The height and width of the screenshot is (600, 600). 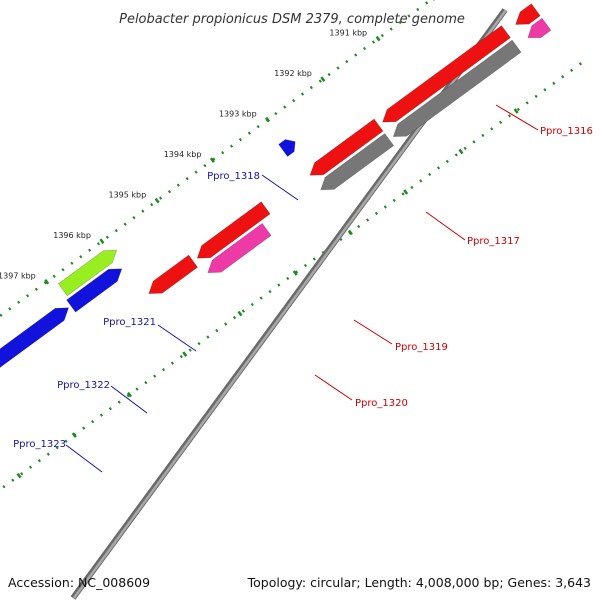 What do you see at coordinates (129, 322) in the screenshot?
I see `gene-label: Ppro_1321` at bounding box center [129, 322].